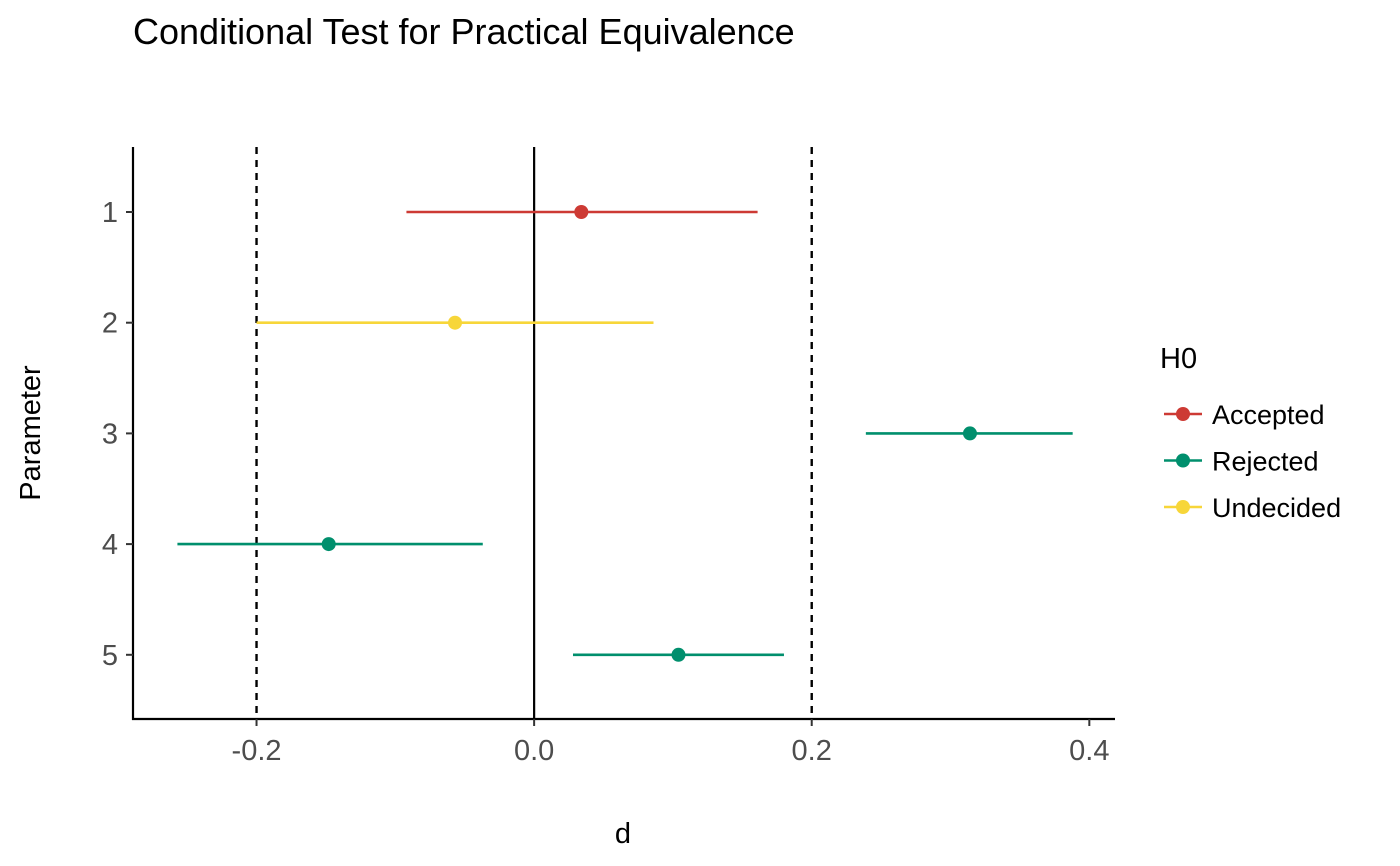 The height and width of the screenshot is (866, 1400). What do you see at coordinates (534, 751) in the screenshot?
I see `x-tick-label: 0.0` at bounding box center [534, 751].